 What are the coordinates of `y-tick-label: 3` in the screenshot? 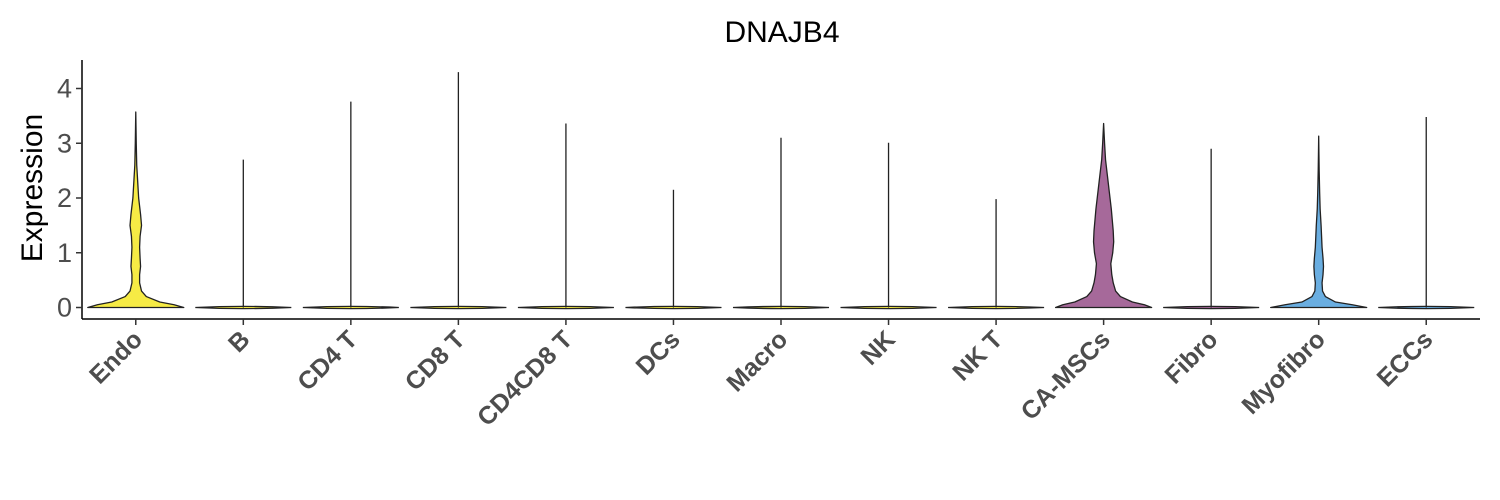 It's located at (64, 143).